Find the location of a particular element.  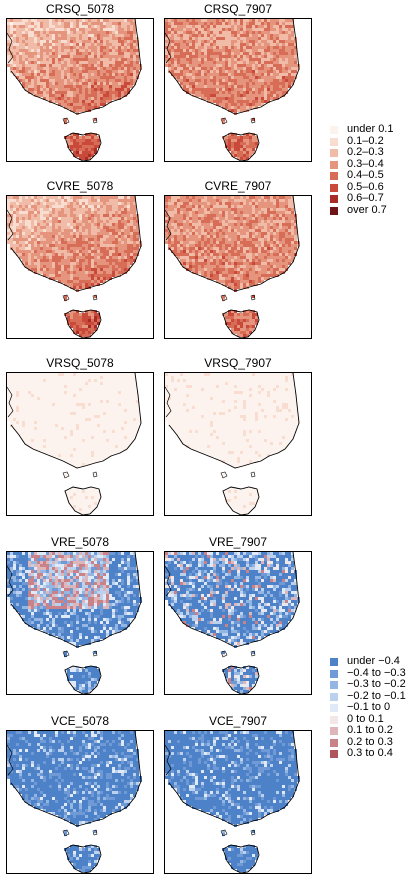

legend-label: 0.4–0.5 is located at coordinates (365, 175).